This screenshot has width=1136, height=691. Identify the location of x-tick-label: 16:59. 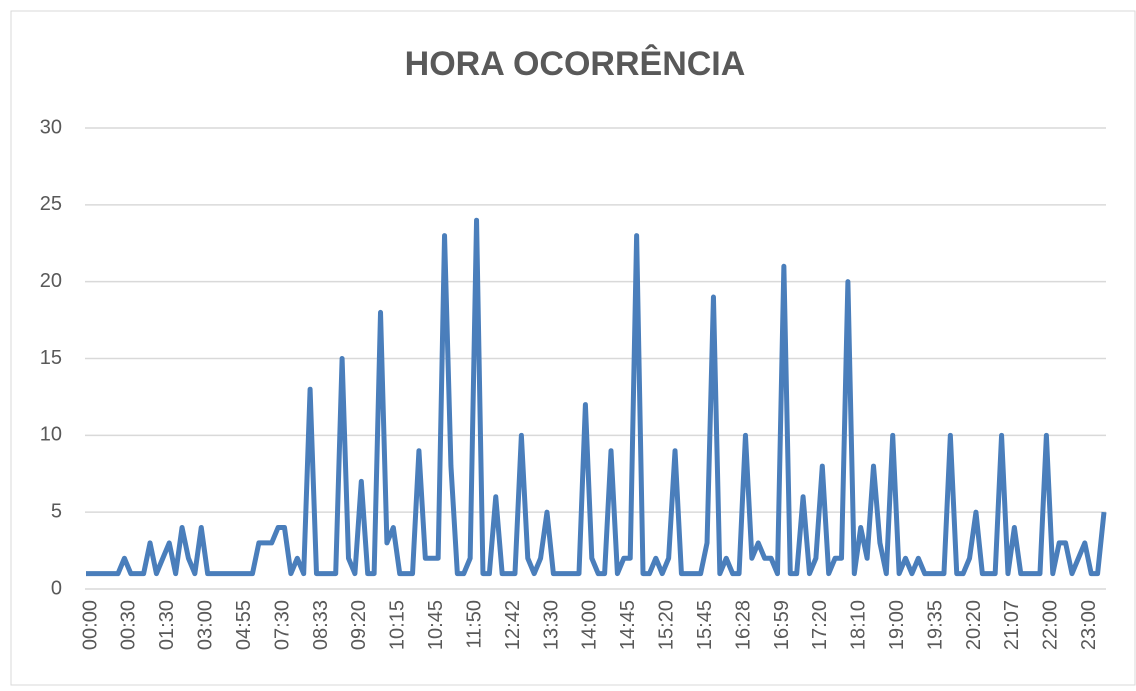
(782, 625).